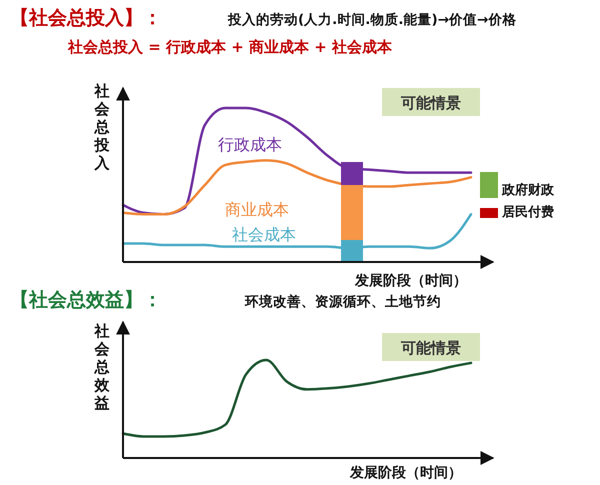 This screenshot has height=485, width=600. Describe the element at coordinates (230, 47) in the screenshot. I see `text: 社会总投入 = 行政成本 + 商业成本 + 社会成本` at that location.